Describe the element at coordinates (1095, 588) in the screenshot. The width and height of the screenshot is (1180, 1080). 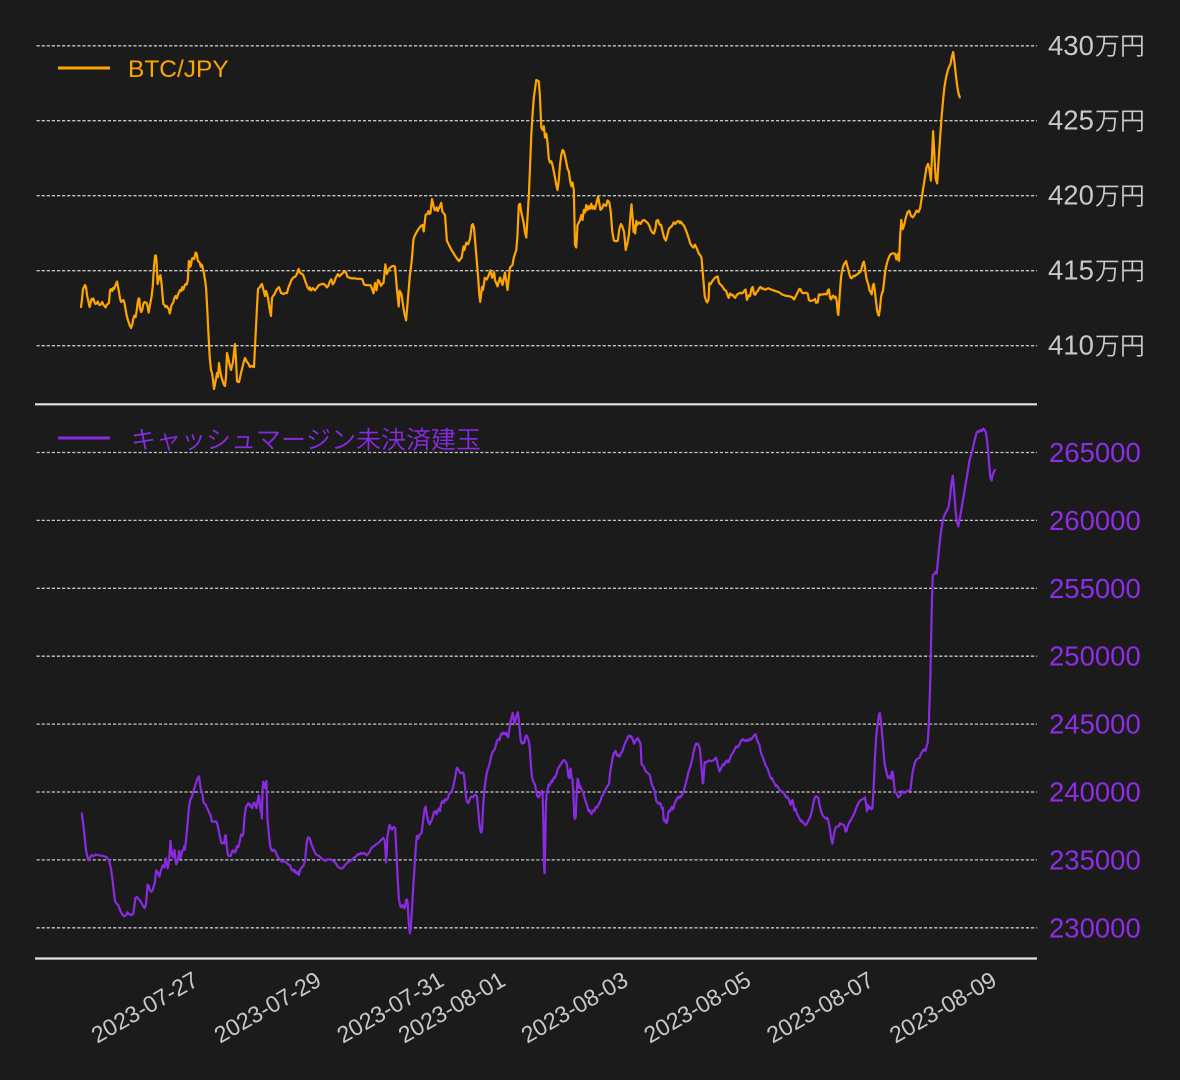
I see `svg-text: 255000` at that location.